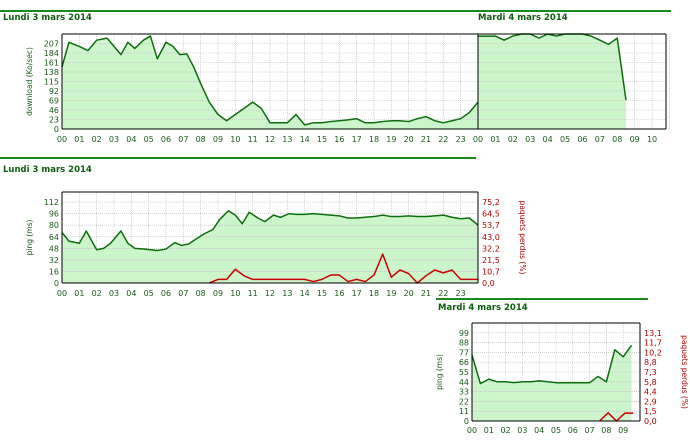  I want to click on y-tick-label: 96, so click(54, 214).